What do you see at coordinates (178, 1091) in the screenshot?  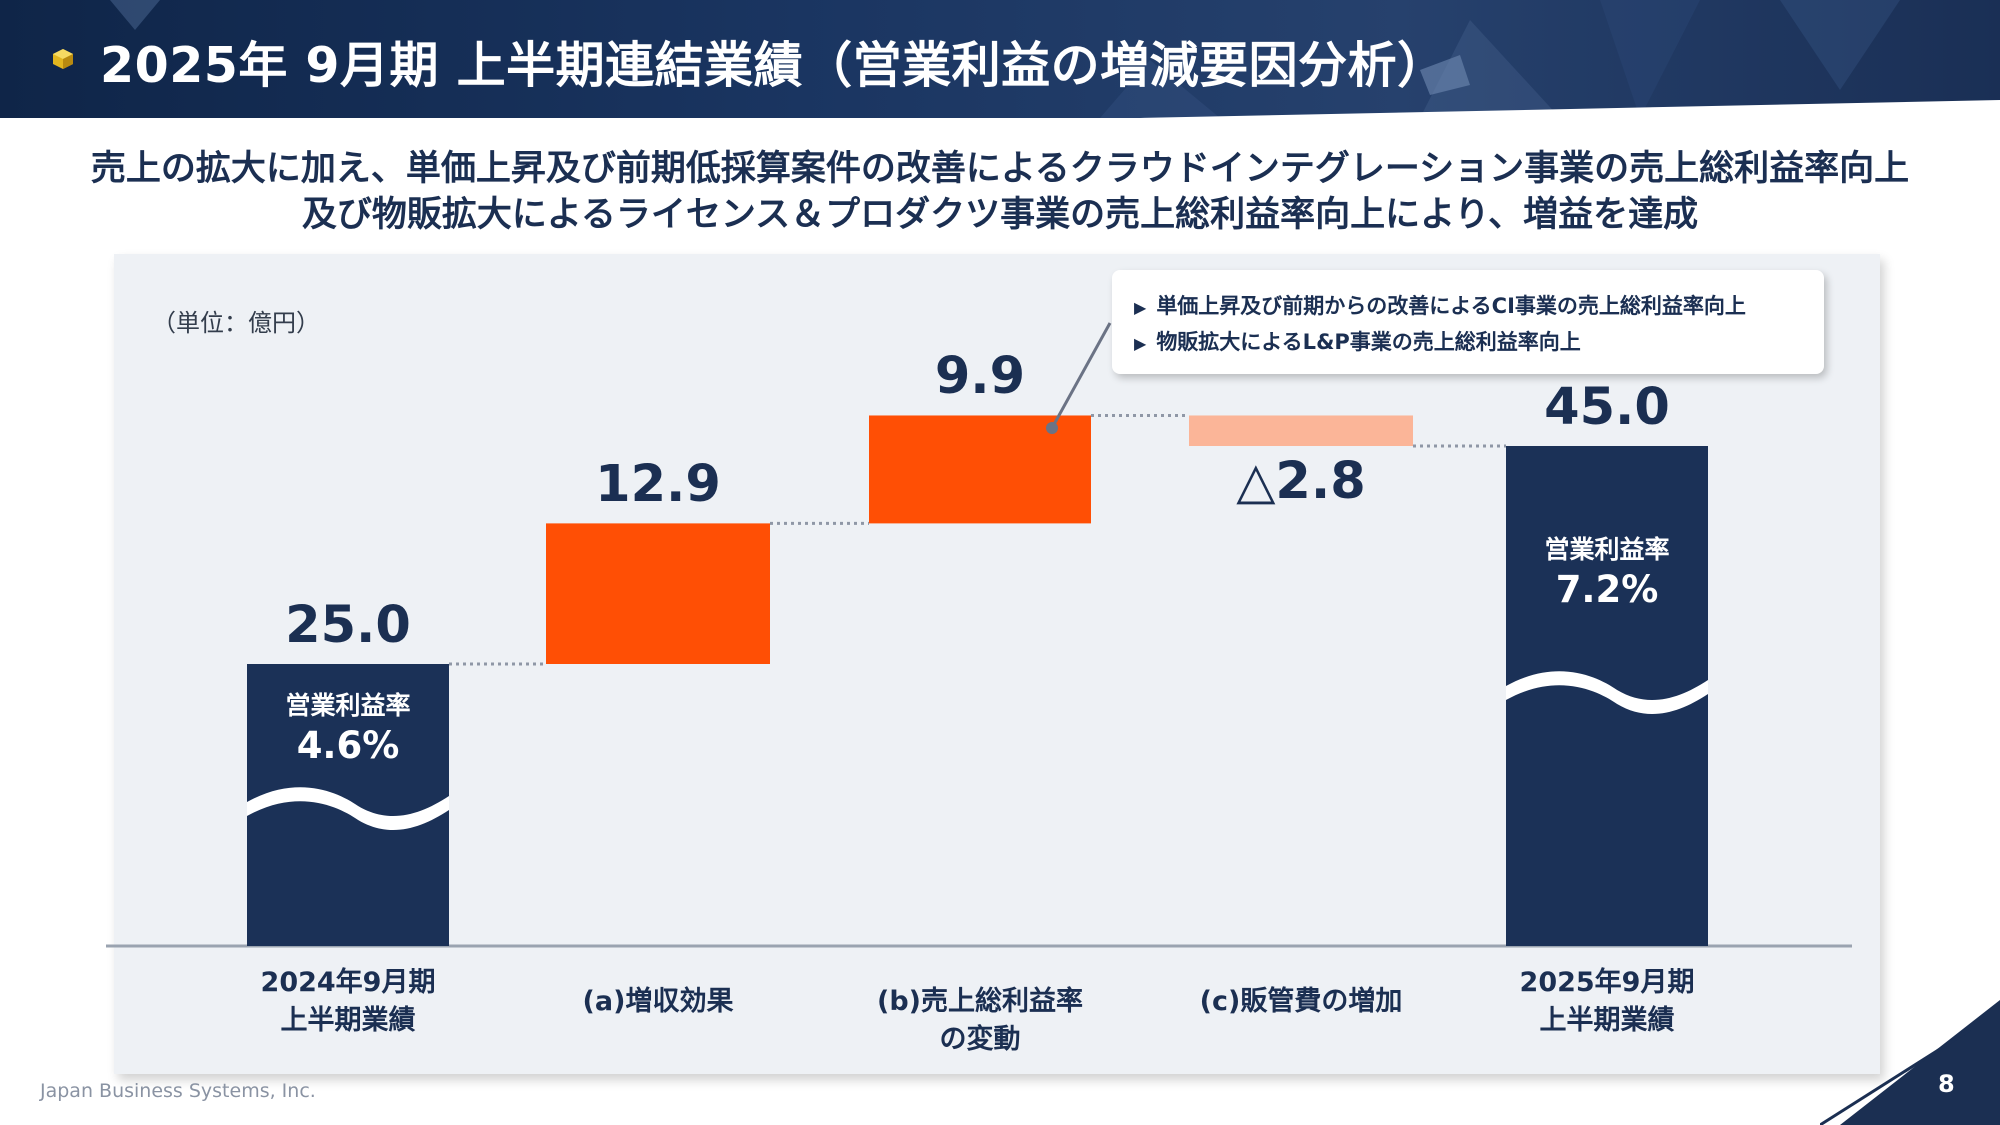 I see `company-name: Japan Business Systems, Inc.` at bounding box center [178, 1091].